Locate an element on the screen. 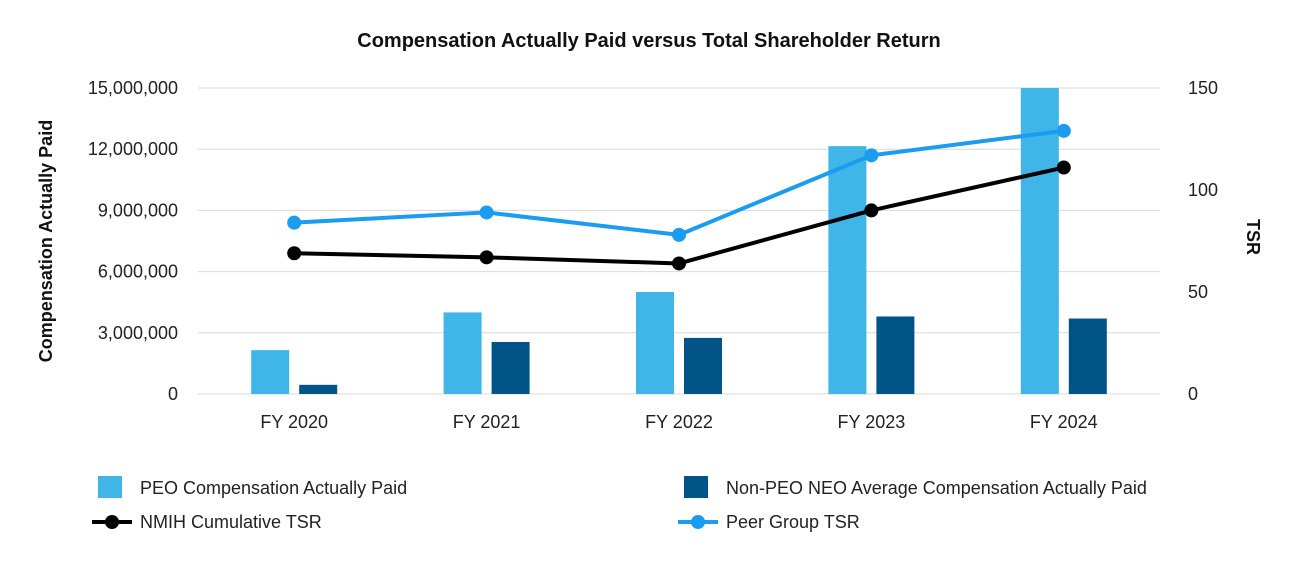  legend-label: NMIH Cumulative TSR is located at coordinates (231, 522).